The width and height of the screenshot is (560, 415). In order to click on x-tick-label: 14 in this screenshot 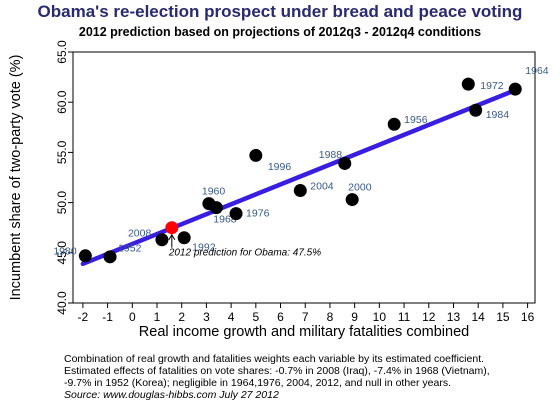, I will do `click(478, 317)`.